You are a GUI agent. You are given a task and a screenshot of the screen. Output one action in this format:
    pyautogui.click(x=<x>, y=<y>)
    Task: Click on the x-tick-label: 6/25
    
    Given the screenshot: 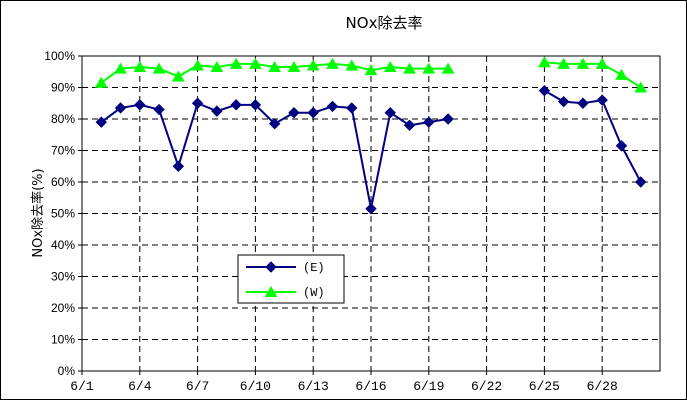 What is the action you would take?
    pyautogui.click(x=544, y=386)
    